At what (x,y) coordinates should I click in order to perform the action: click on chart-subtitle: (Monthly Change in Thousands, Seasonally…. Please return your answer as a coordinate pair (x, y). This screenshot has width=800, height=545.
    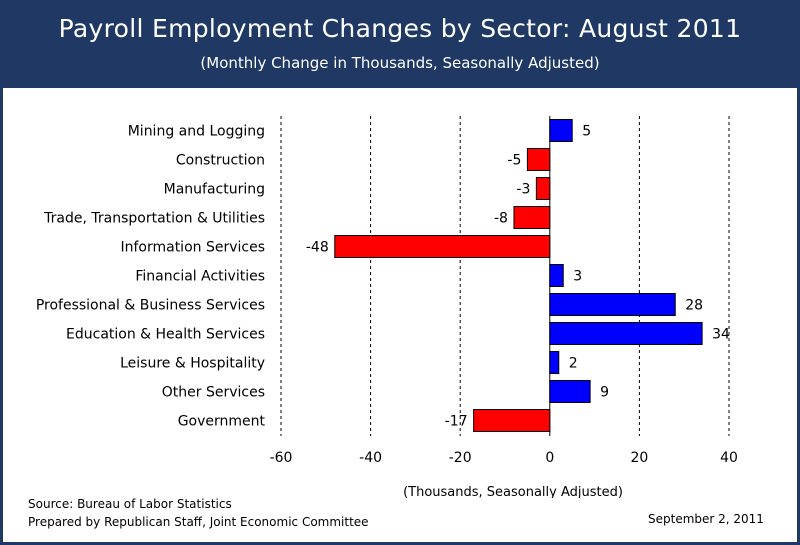
    Looking at the image, I should click on (400, 63).